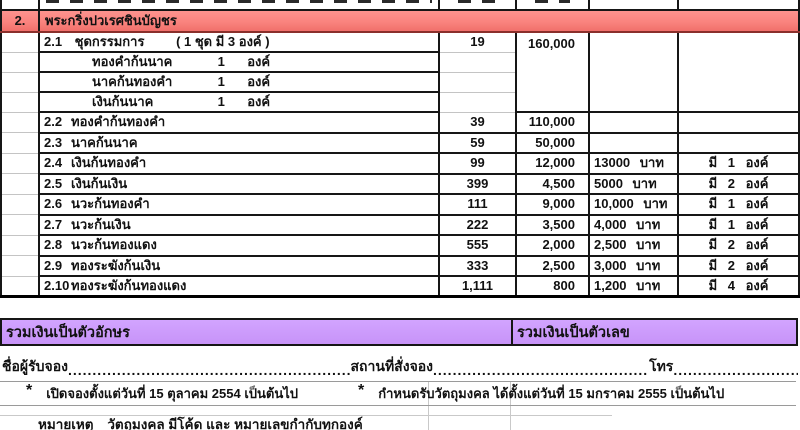  I want to click on item-qty: 333, so click(478, 266).